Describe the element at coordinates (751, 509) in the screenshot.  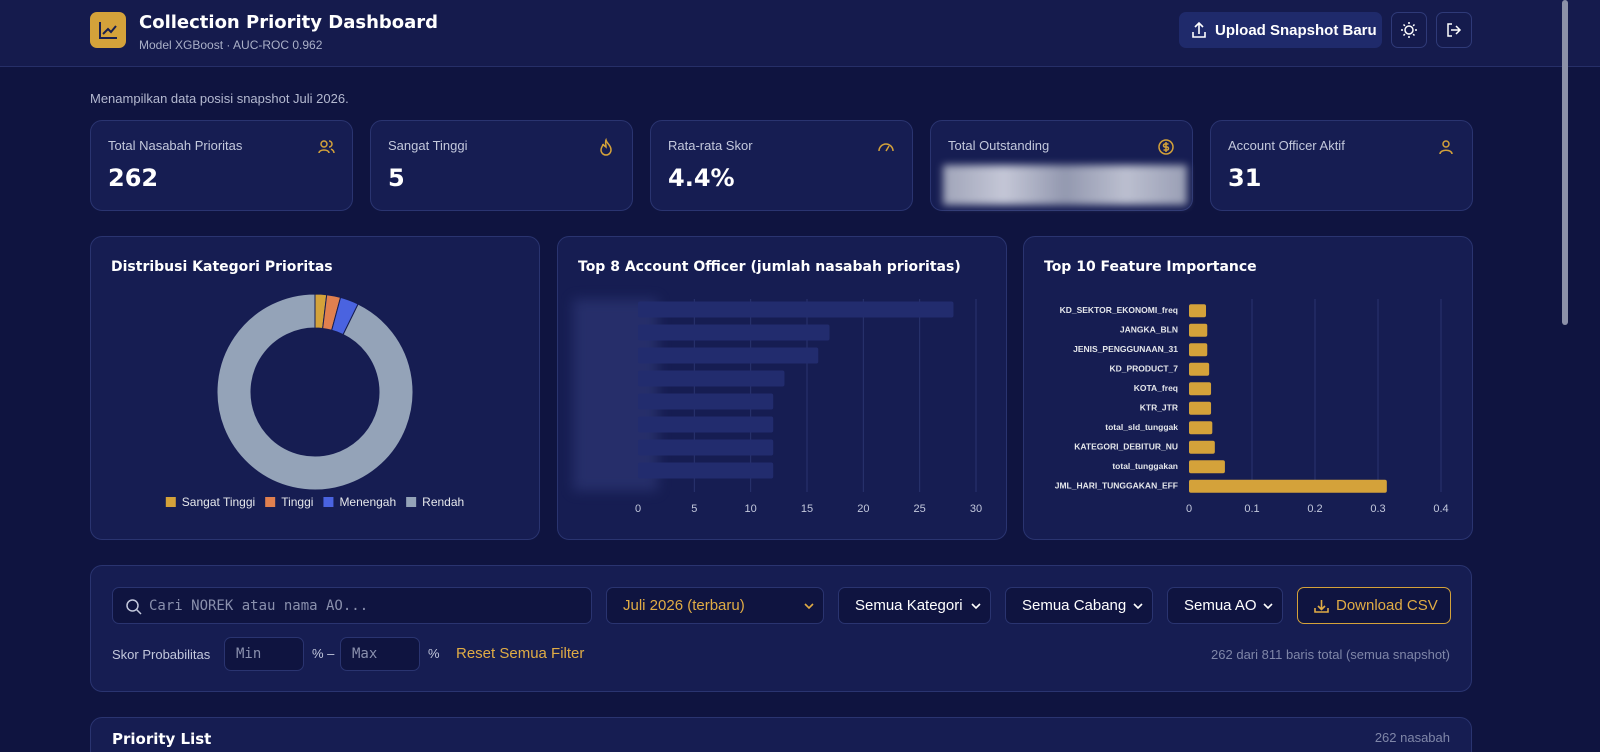
I see `x-tick-label: 10` at that location.